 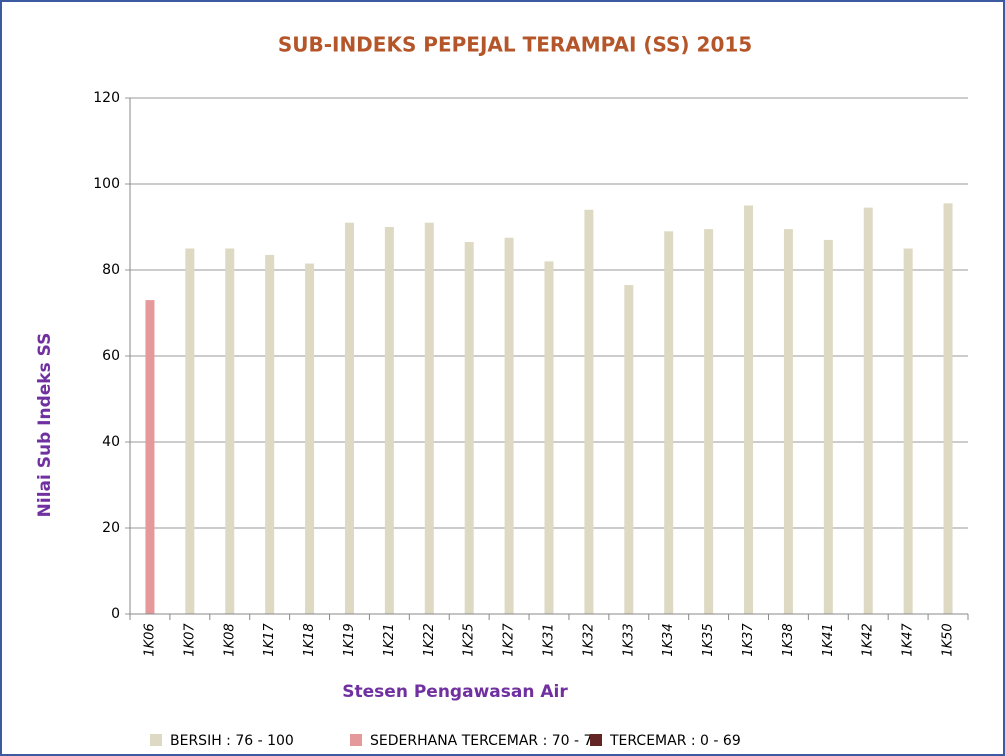 I want to click on y-tick-label: 60, so click(x=111, y=356).